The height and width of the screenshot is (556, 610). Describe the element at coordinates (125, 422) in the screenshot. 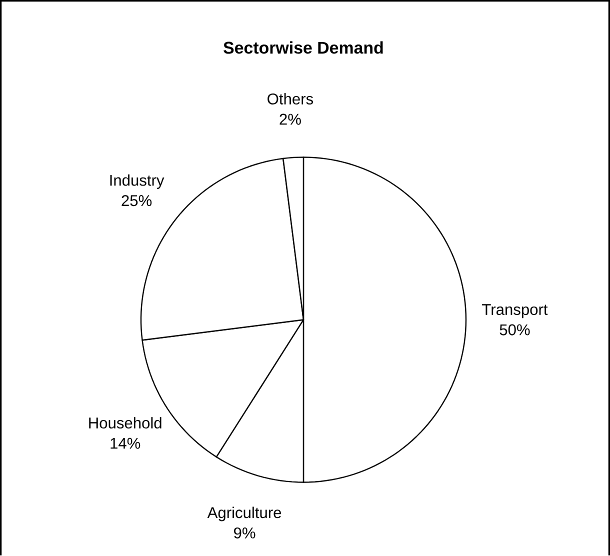

I see `slice-label: Household` at that location.